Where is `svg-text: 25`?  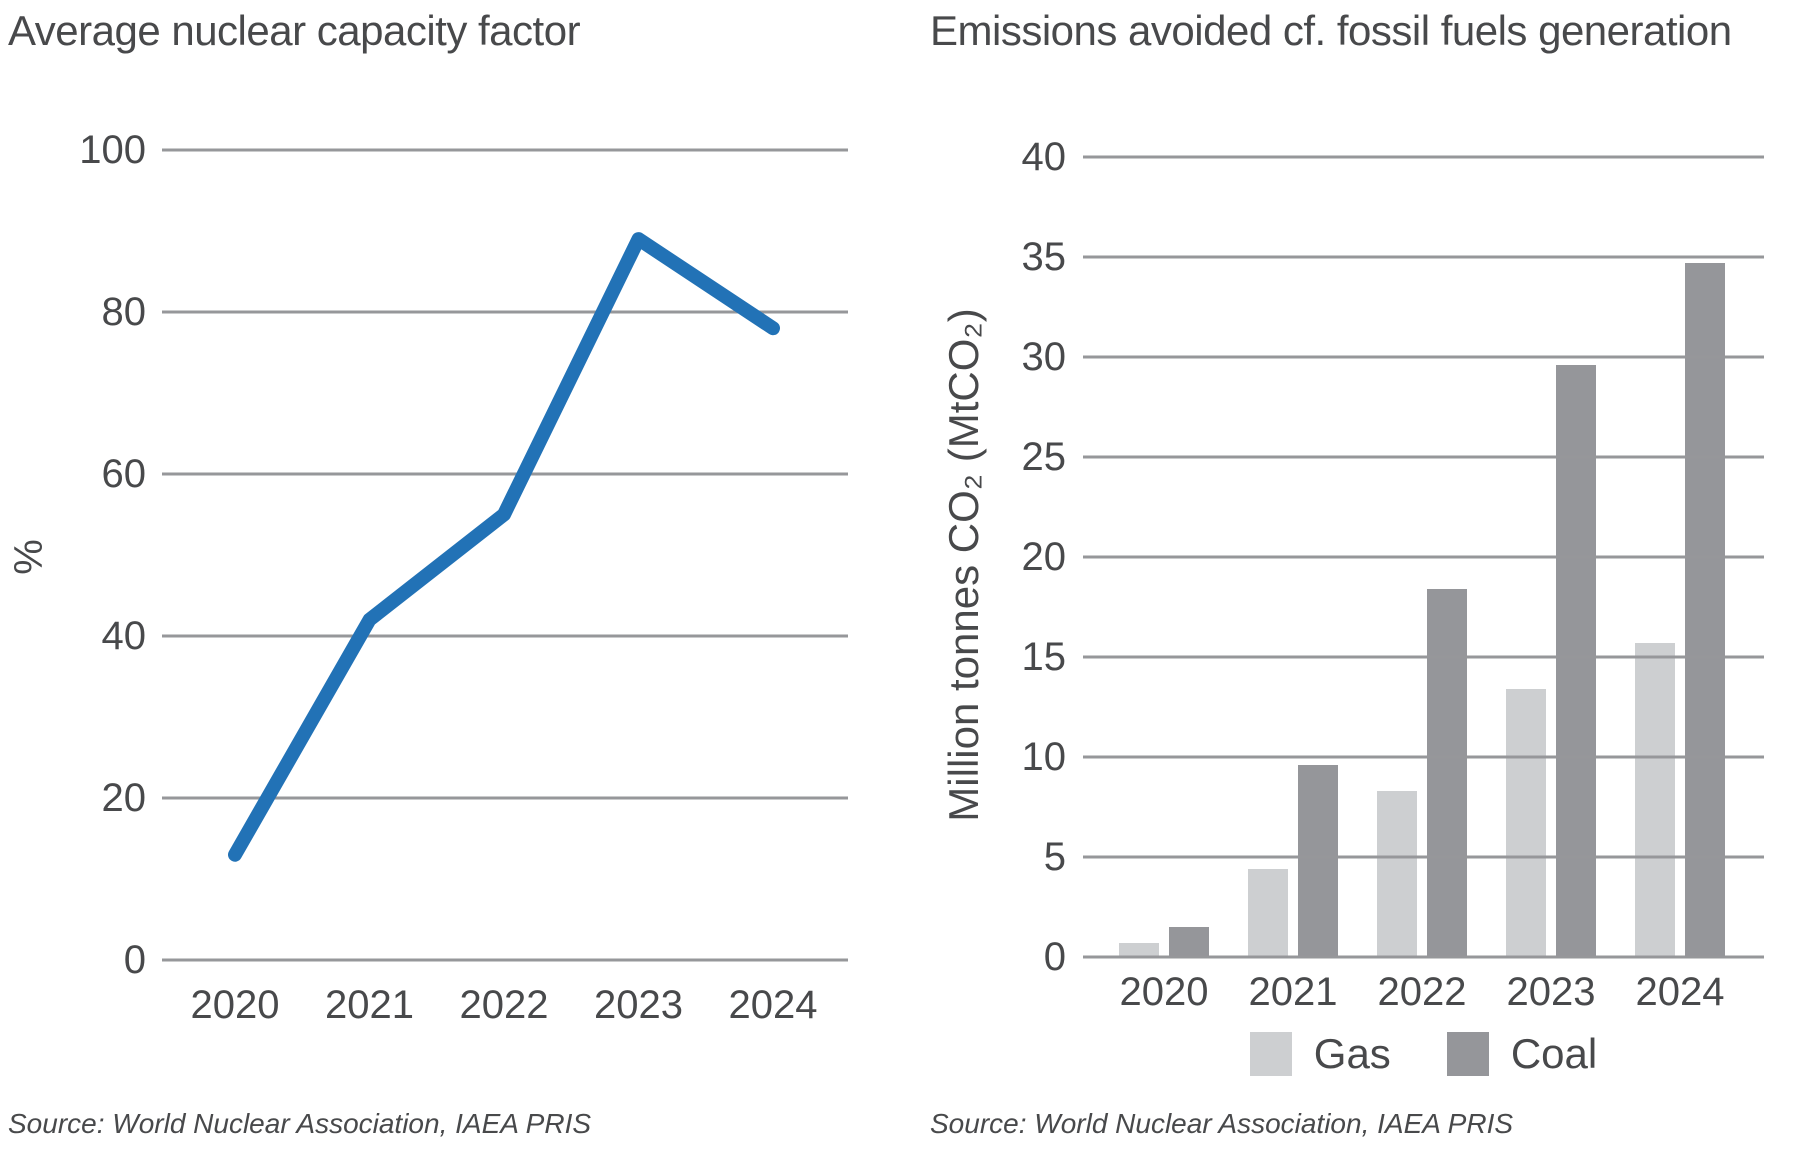
svg-text: 25 is located at coordinates (1044, 457).